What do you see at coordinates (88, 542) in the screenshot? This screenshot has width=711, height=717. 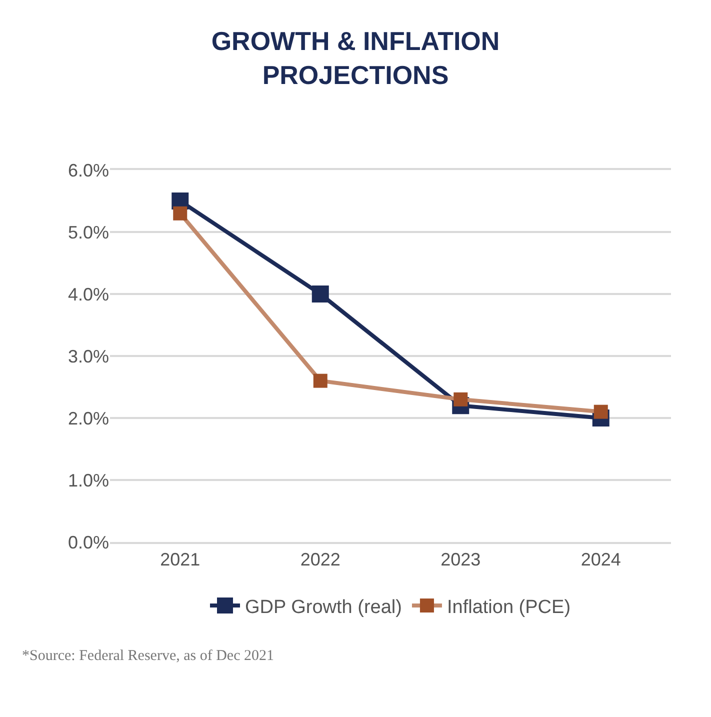 I see `y-tick-label: 0.0%` at bounding box center [88, 542].